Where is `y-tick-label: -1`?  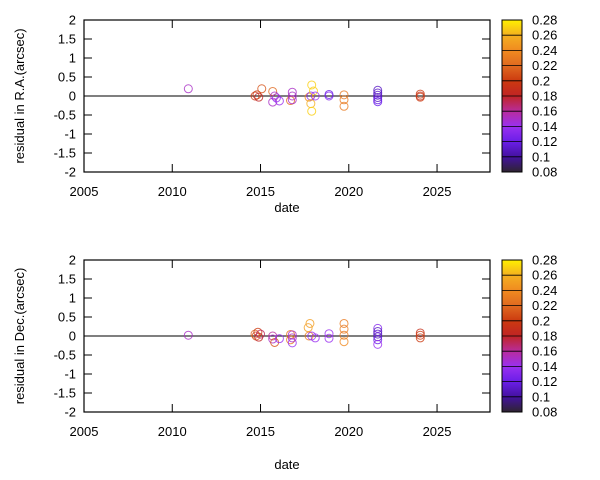
y-tick-label: -1 is located at coordinates (70, 374).